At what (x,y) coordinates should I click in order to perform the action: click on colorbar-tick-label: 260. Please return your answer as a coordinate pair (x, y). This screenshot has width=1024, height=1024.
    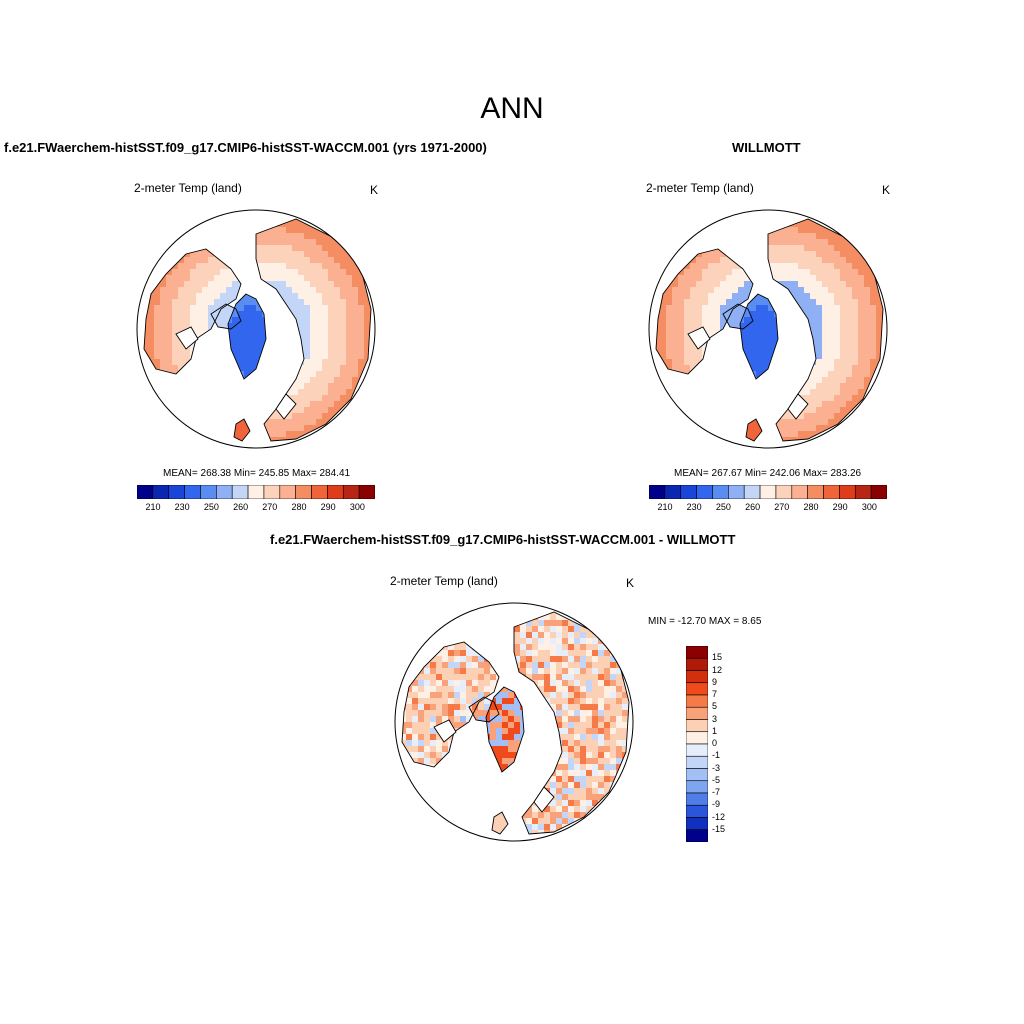
    Looking at the image, I should click on (241, 507).